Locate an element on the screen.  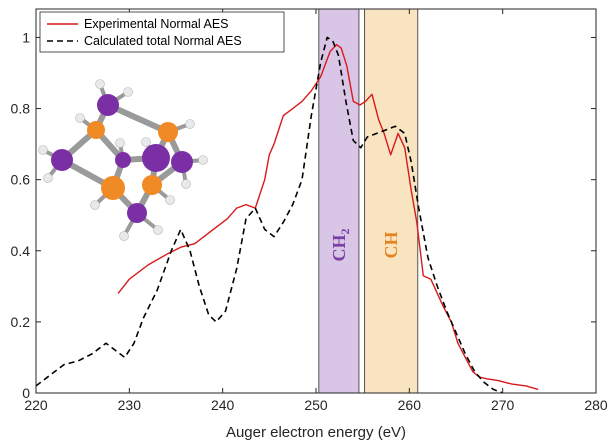
y-tick-label: 0.2 is located at coordinates (21, 322).